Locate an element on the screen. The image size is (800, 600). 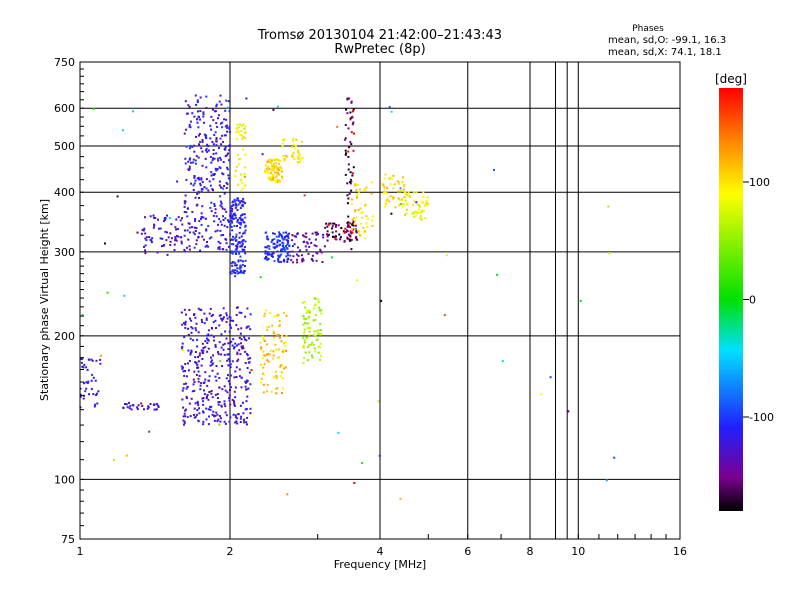
y-tick-label: 500 is located at coordinates (64, 146).